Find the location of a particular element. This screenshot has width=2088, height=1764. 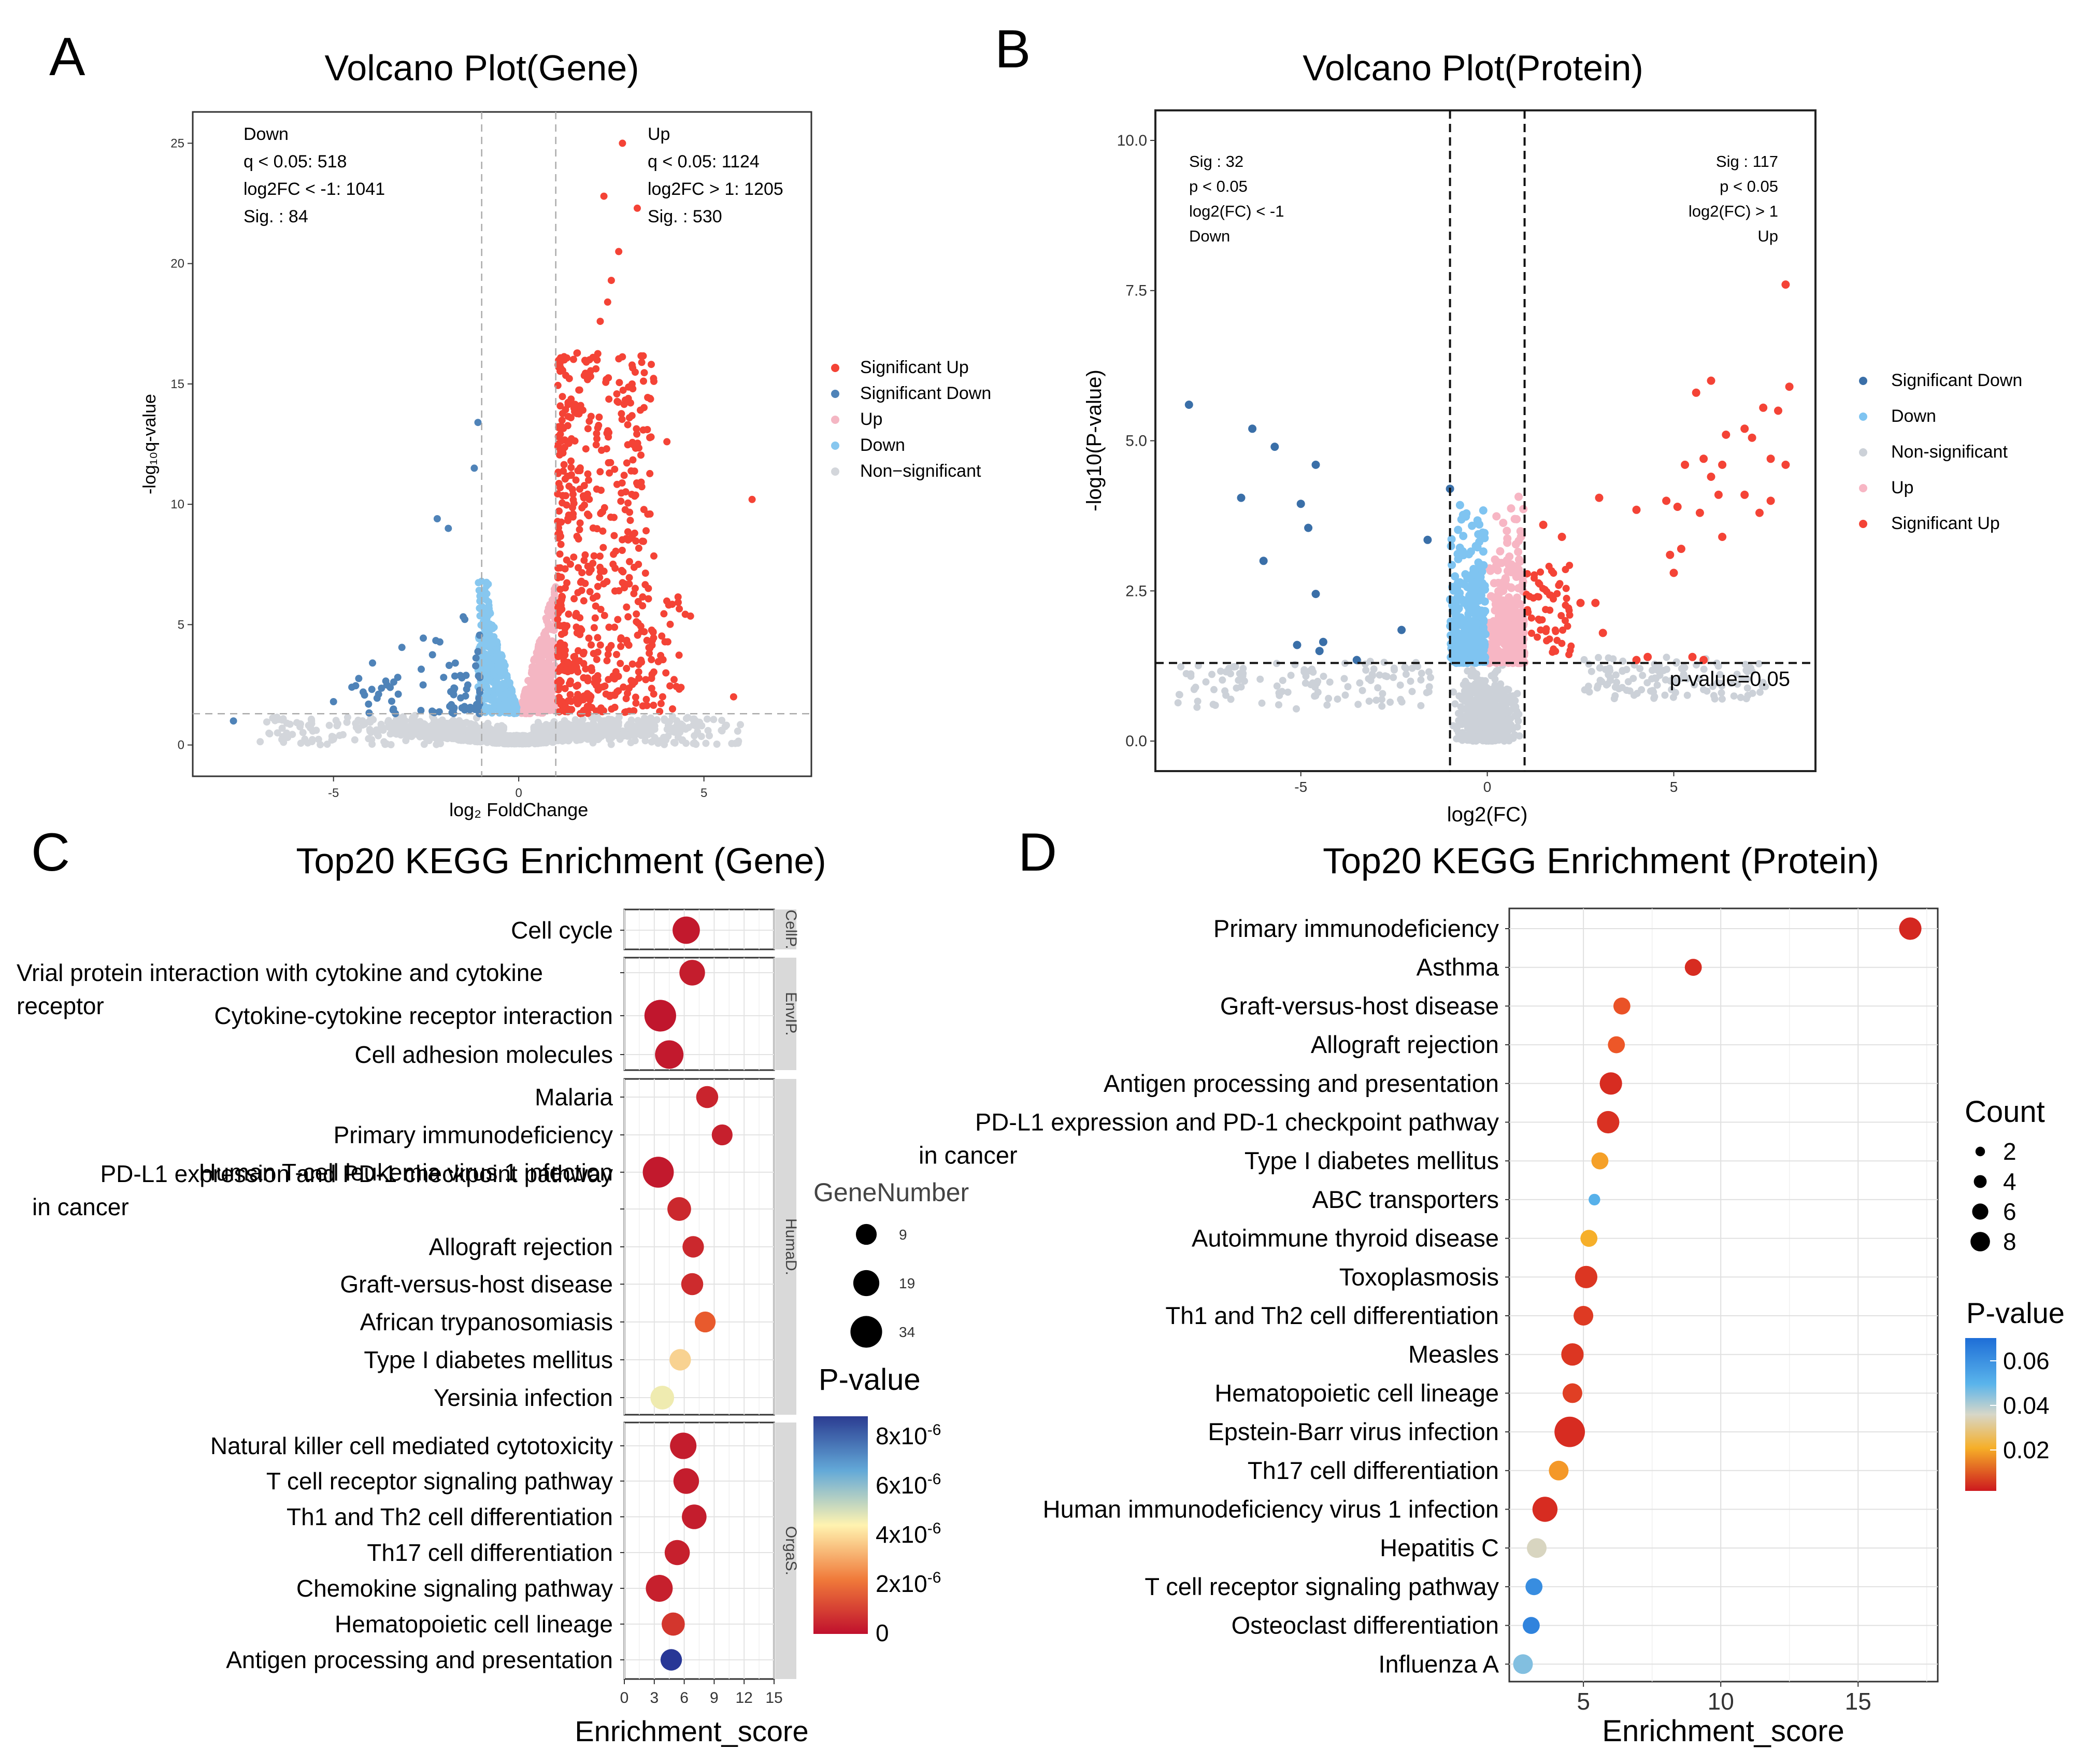

x-tick-label: 10 is located at coordinates (1721, 1701).